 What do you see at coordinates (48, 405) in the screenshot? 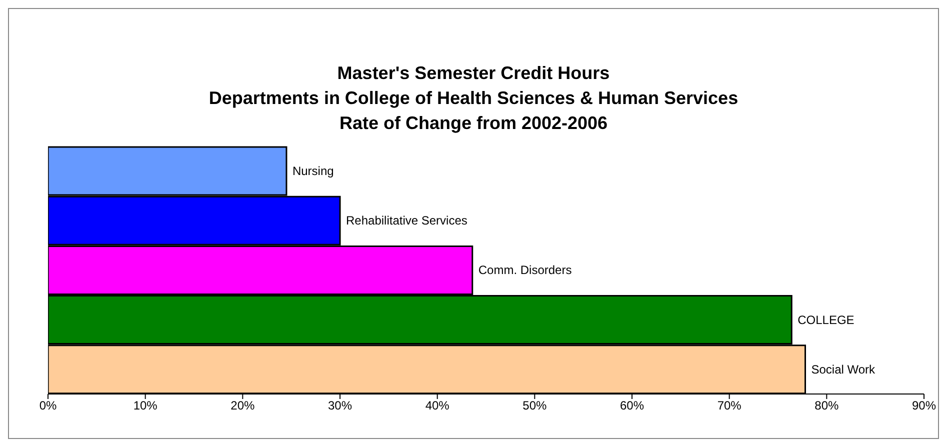
I see `x-tick-label: 0%` at bounding box center [48, 405].